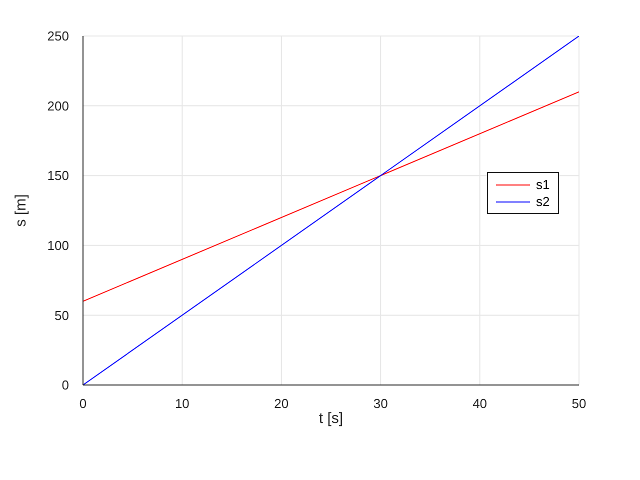 The width and height of the screenshot is (640, 480). I want to click on legend-label: s1, so click(543, 184).